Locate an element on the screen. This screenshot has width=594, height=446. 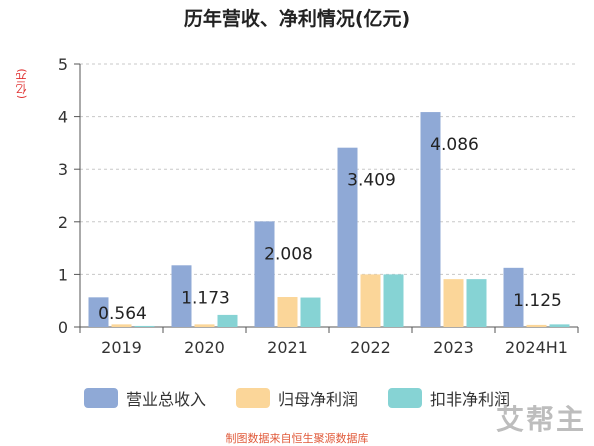
data-label-revenue: 0.564 is located at coordinates (122, 314).